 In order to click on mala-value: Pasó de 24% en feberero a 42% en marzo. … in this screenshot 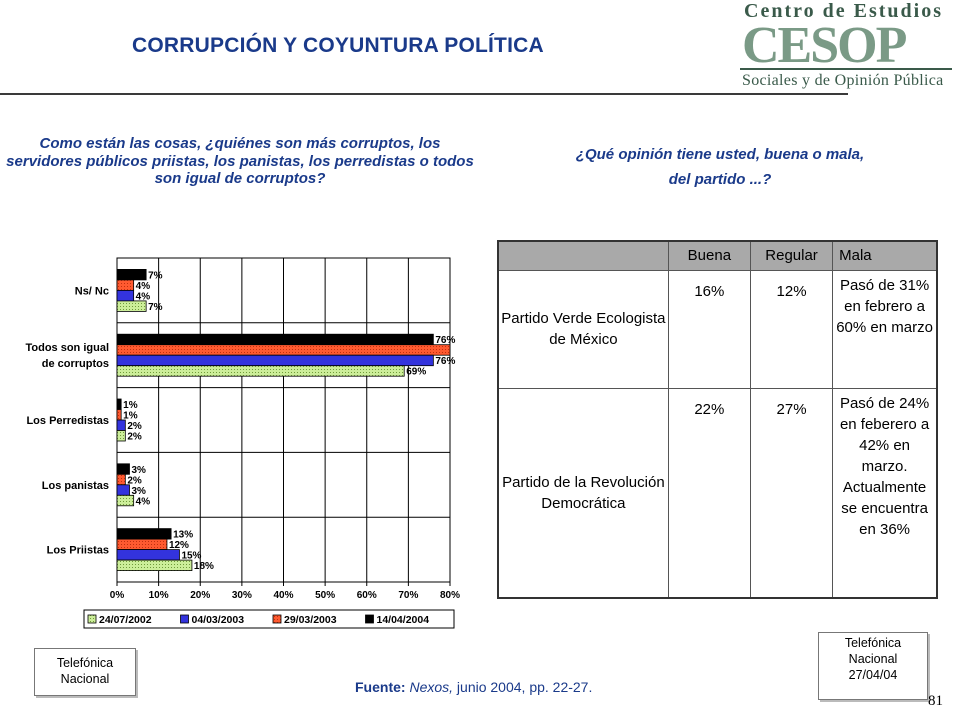, I will do `click(885, 493)`.